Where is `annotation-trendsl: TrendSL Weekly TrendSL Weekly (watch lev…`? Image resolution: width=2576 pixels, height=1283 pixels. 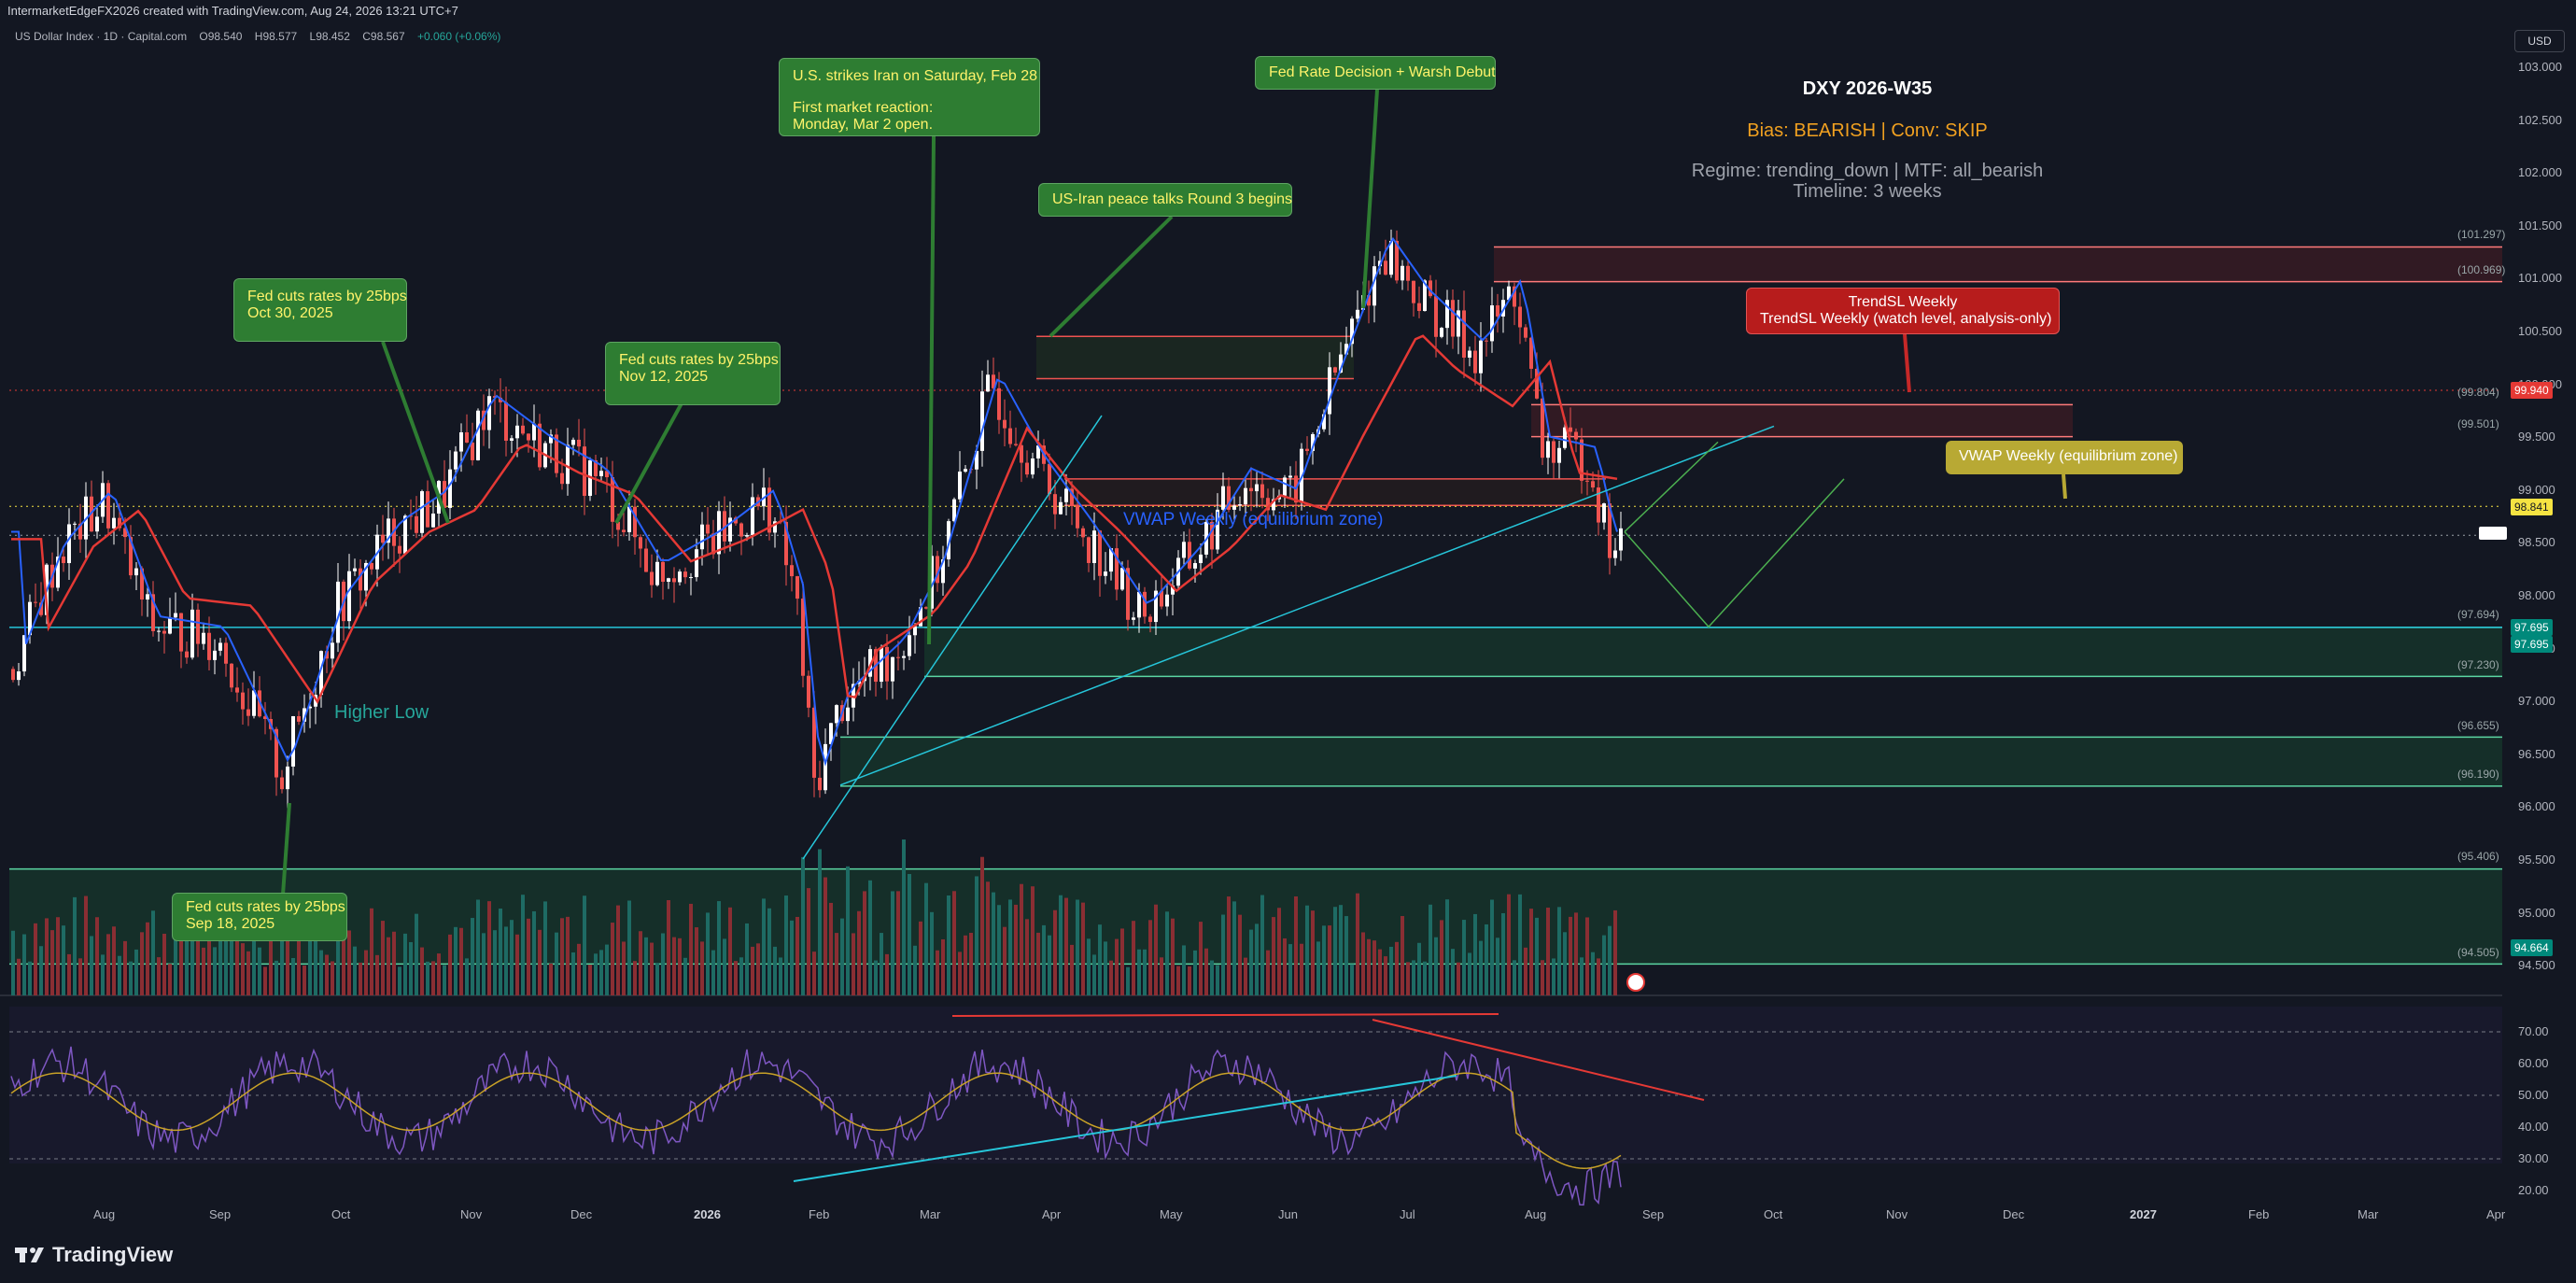
annotation-trendsl: TrendSL Weekly TrendSL Weekly (watch lev… is located at coordinates (1903, 311).